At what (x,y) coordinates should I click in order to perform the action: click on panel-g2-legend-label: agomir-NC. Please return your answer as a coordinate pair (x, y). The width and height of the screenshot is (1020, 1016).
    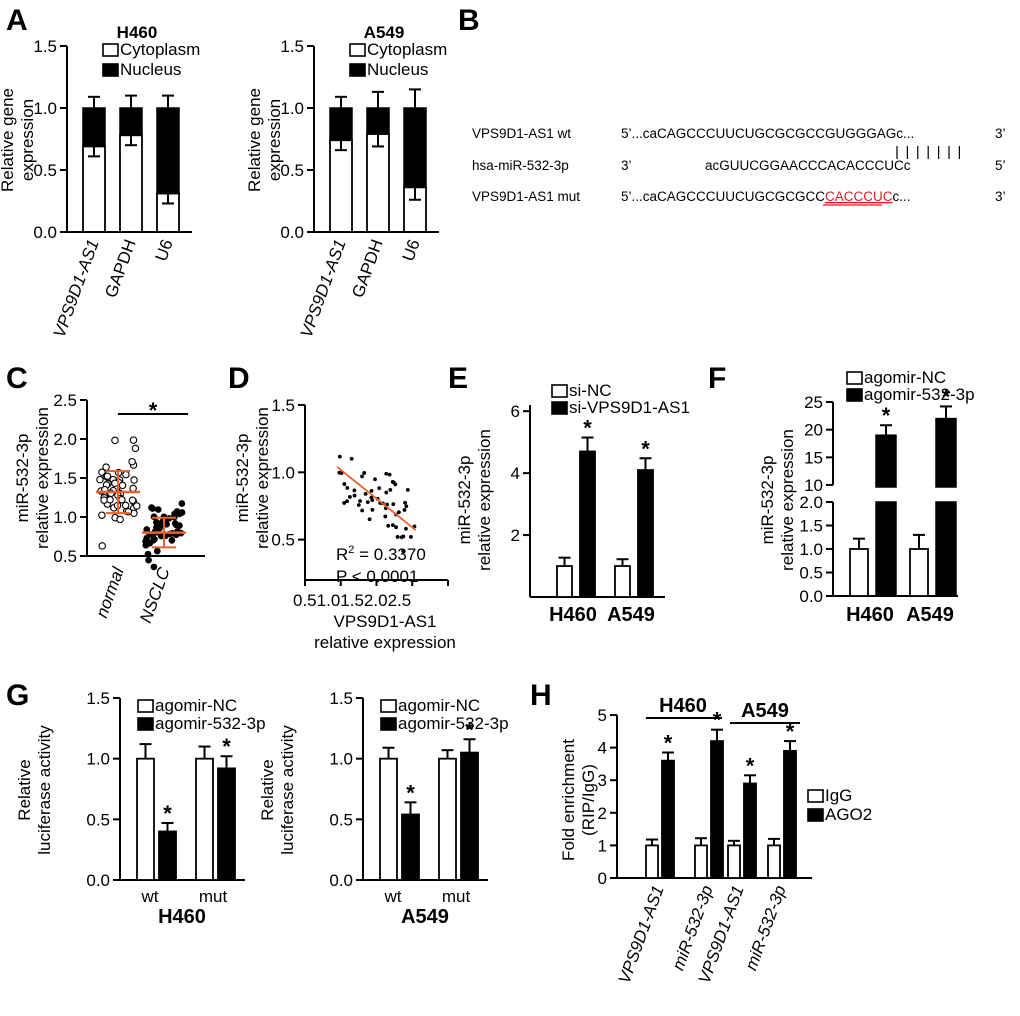
    Looking at the image, I should click on (439, 705).